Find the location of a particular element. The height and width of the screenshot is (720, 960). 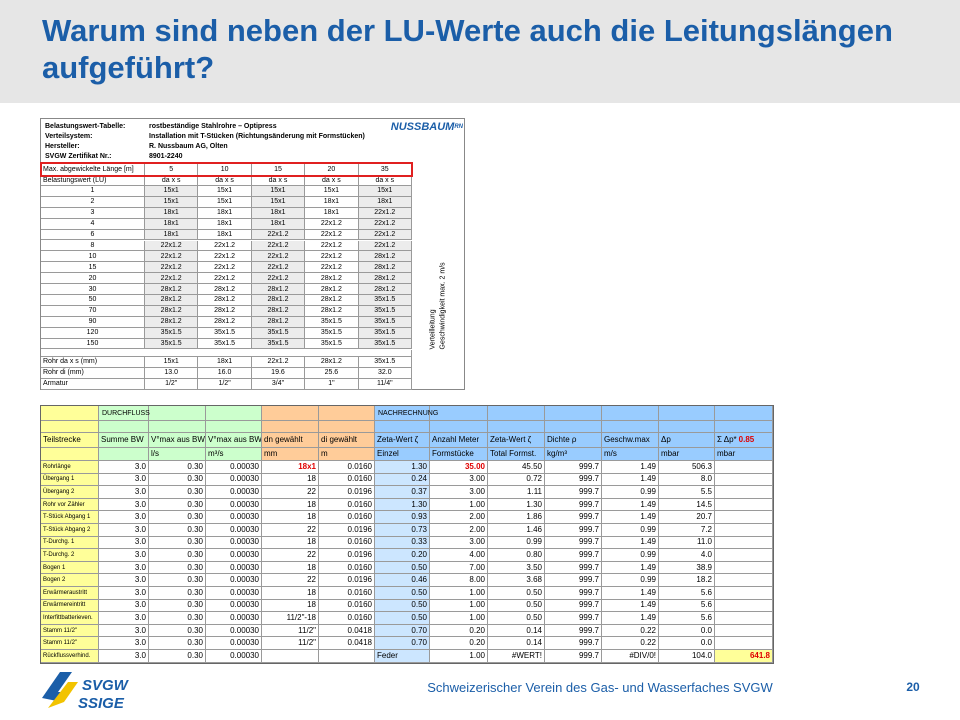

data-cell: 22 is located at coordinates (290, 580).